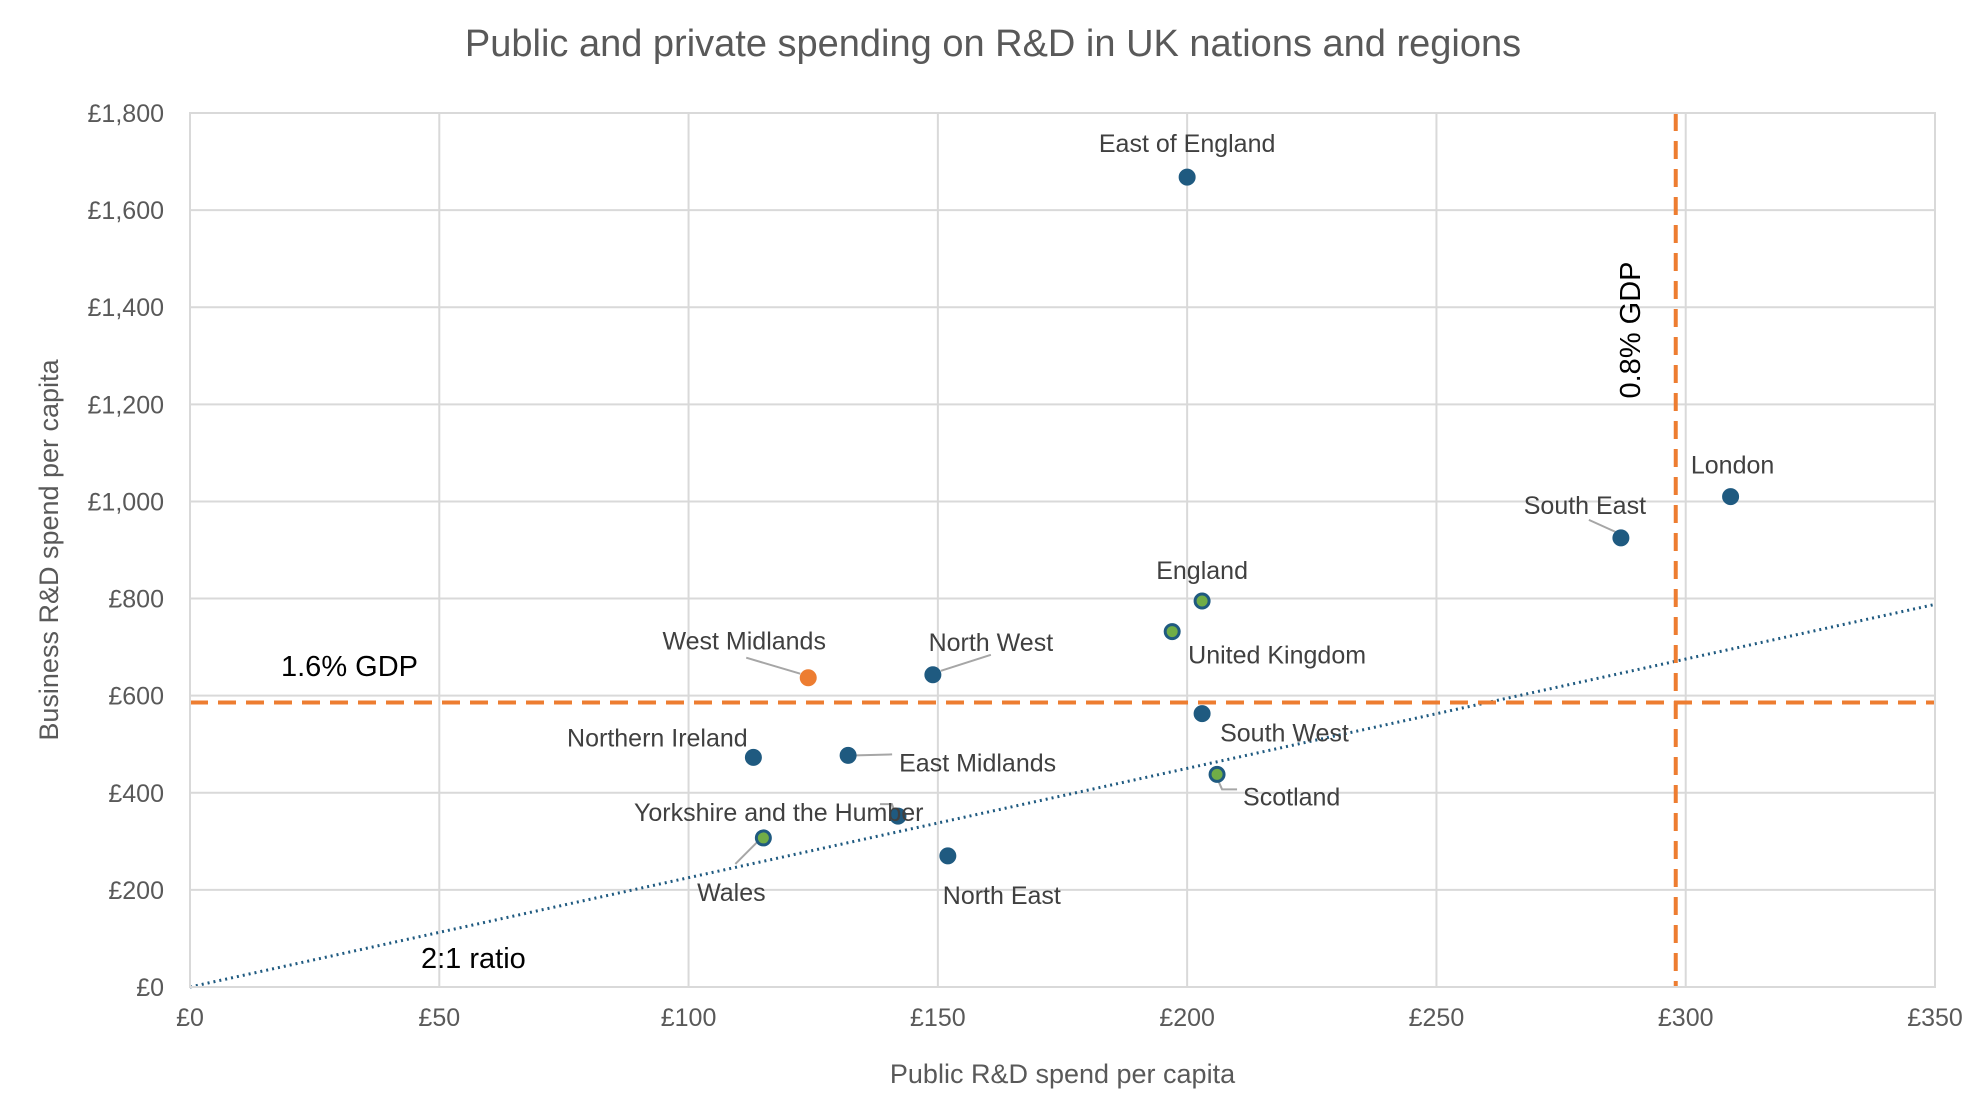  I want to click on x-tick-label: £200, so click(1187, 1018).